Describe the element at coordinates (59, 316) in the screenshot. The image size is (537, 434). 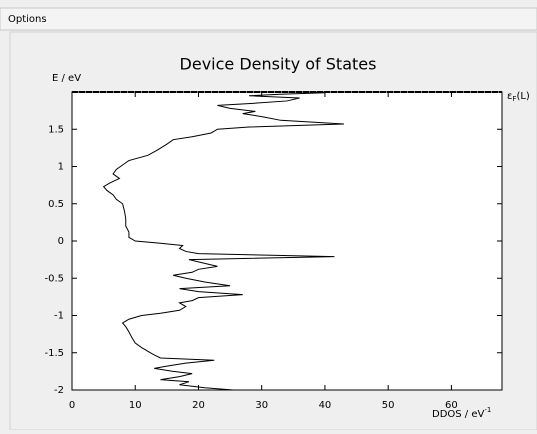
I see `y-tick-label: -1` at that location.